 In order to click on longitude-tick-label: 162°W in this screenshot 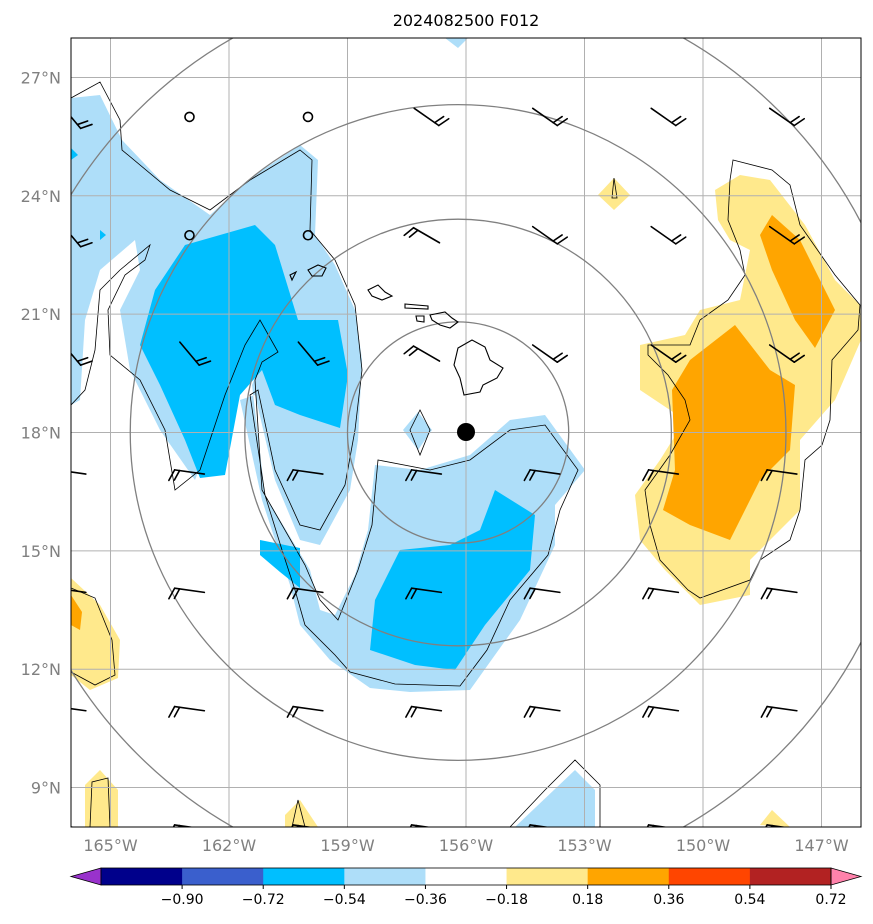, I will do `click(229, 845)`.